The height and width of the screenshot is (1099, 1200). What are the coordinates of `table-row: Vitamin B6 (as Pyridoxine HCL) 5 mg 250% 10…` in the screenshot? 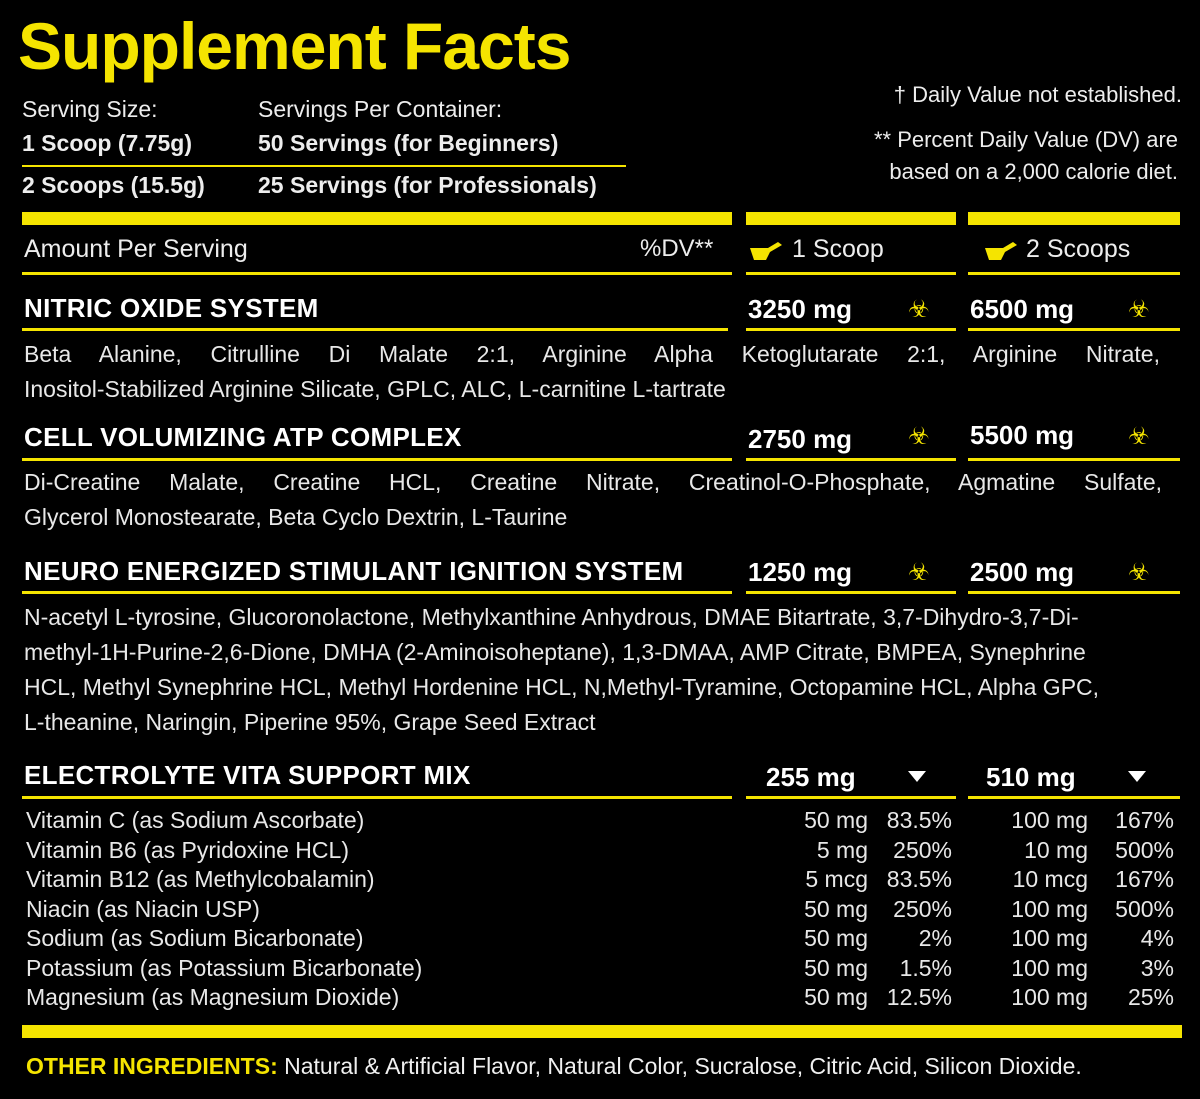 It's located at (603, 851).